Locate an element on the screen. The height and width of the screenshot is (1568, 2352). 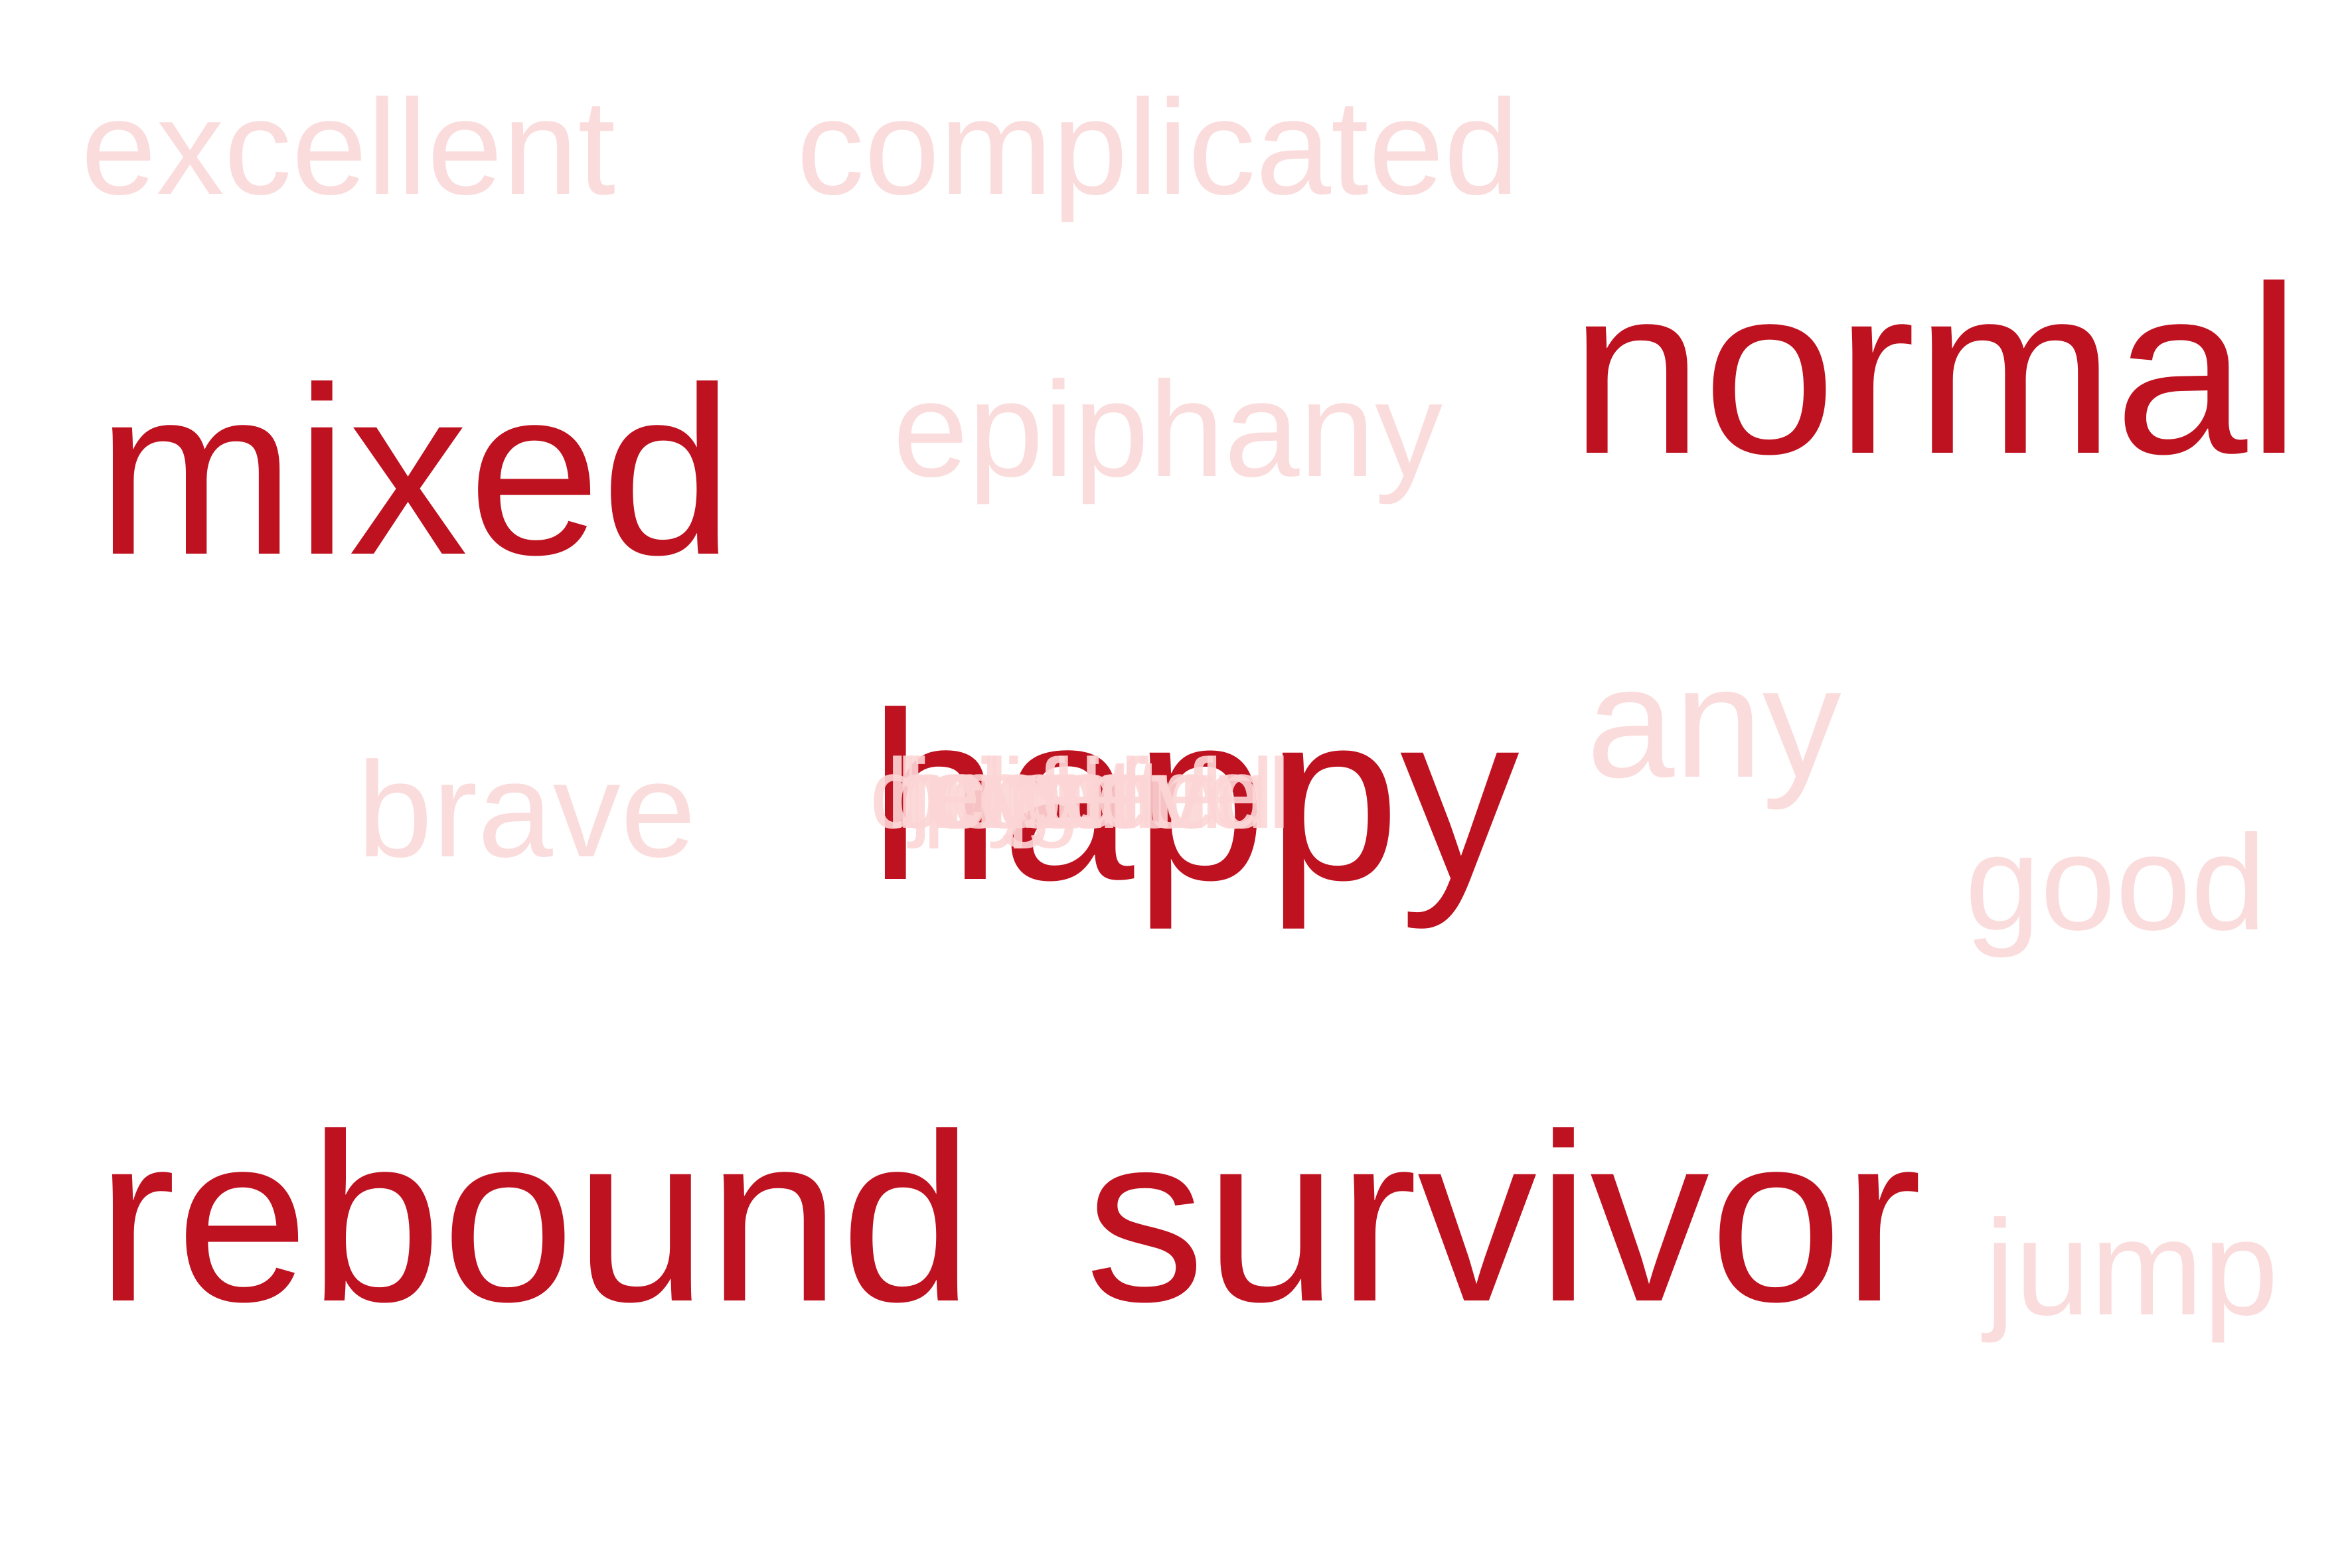
word-survivor: survivor is located at coordinates (1503, 1219).